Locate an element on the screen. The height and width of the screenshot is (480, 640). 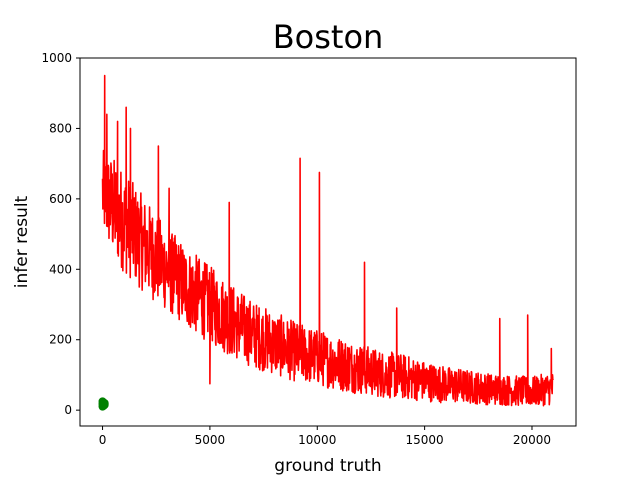
y-tick-label: 400 is located at coordinates (60, 269).